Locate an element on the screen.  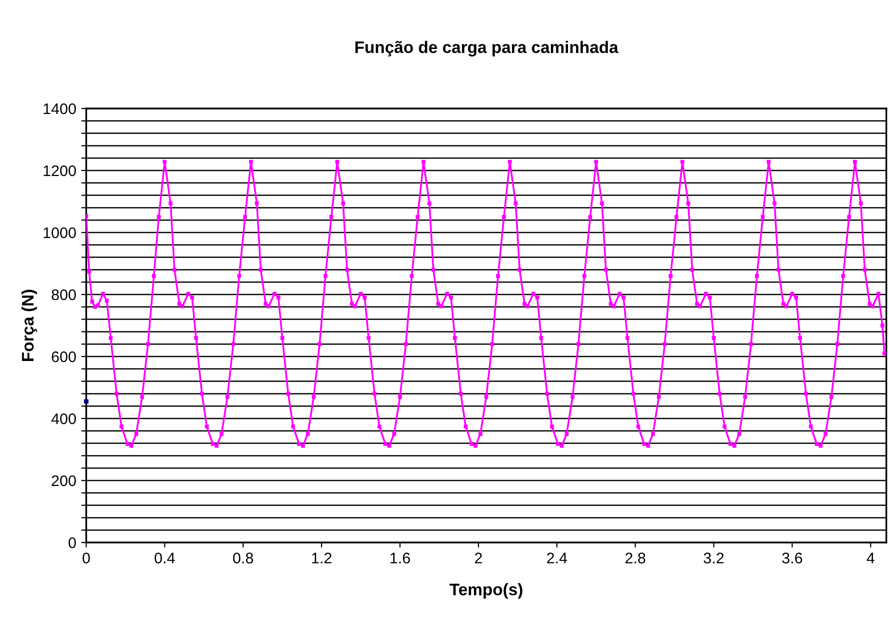
y-tick-label: 800 is located at coordinates (64, 294).